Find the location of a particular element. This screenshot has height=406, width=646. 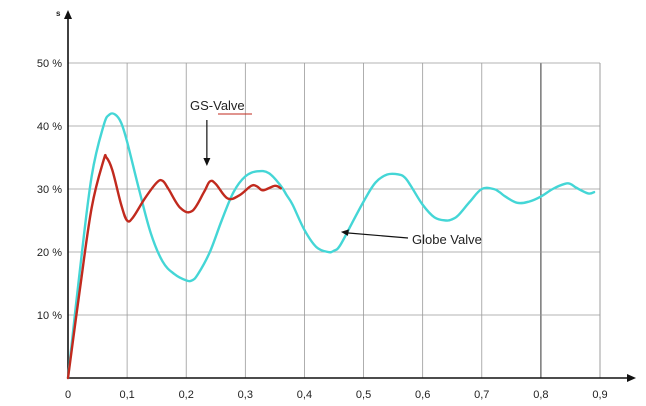

x-tick-label: 0,3 is located at coordinates (245, 395).